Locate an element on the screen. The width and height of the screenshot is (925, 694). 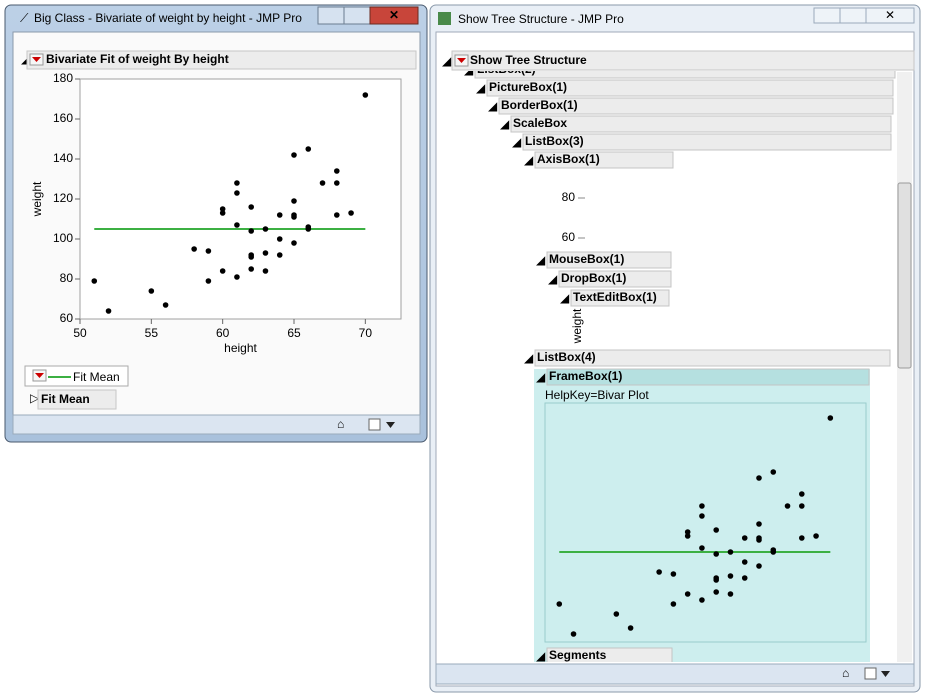
axis-tick-label: 80 is located at coordinates (569, 197).